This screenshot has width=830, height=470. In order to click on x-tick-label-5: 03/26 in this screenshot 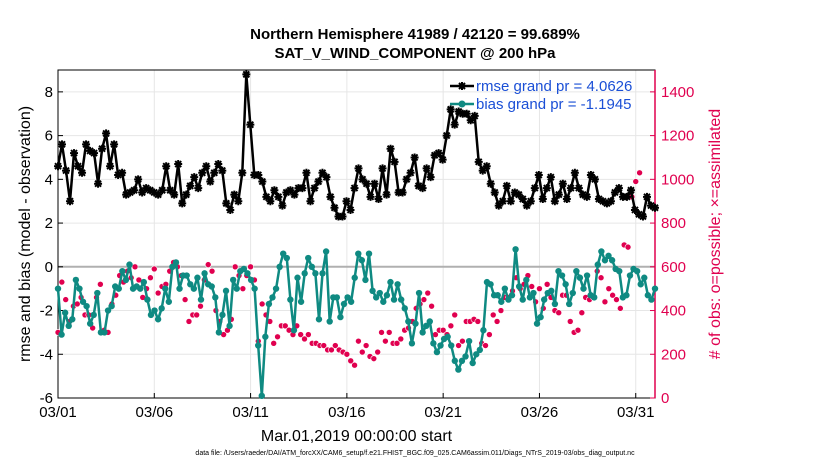, I will do `click(540, 412)`.